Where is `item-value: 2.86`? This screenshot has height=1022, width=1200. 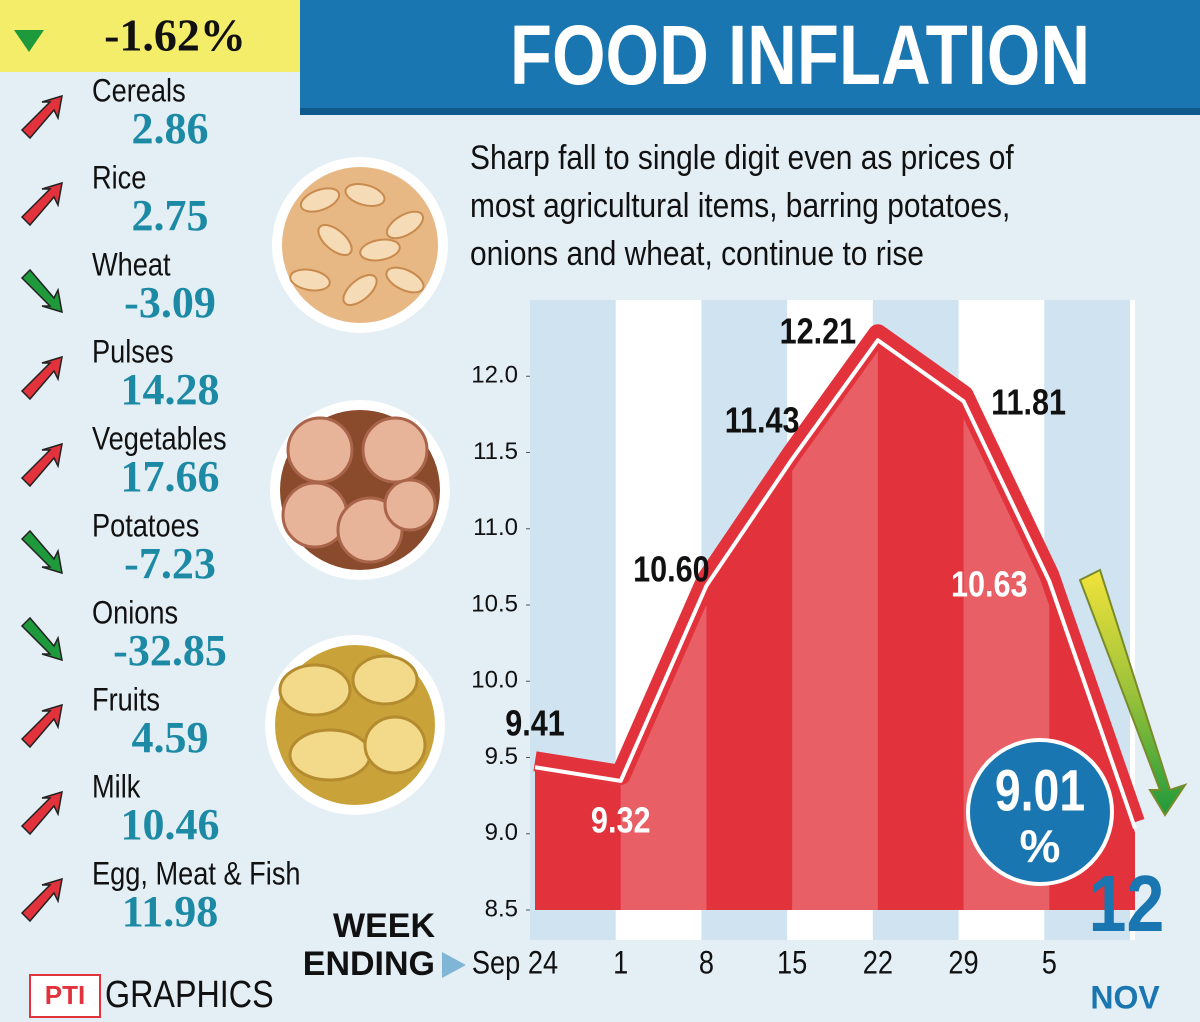
item-value: 2.86 is located at coordinates (170, 128).